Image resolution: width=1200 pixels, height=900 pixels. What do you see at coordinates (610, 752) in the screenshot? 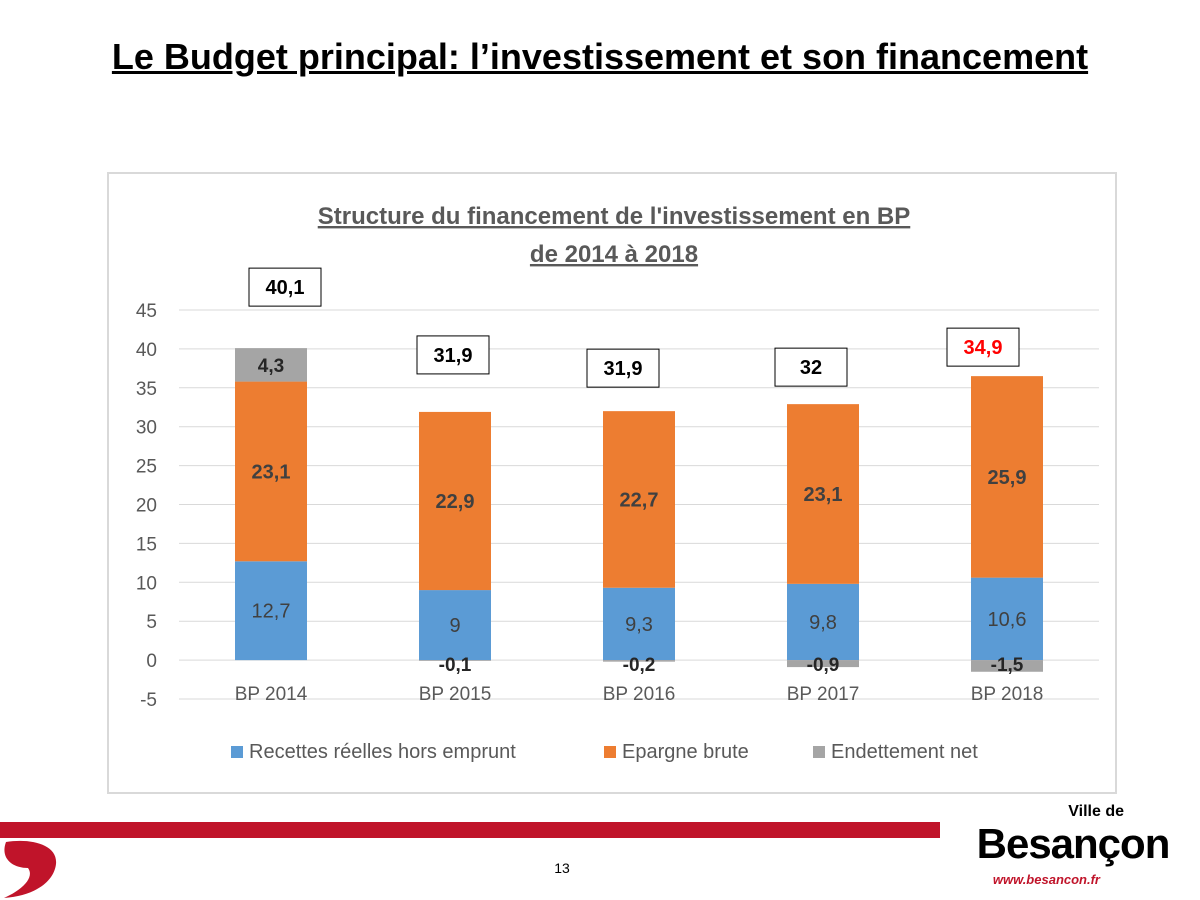
I see `legend-swatch-epargne` at bounding box center [610, 752].